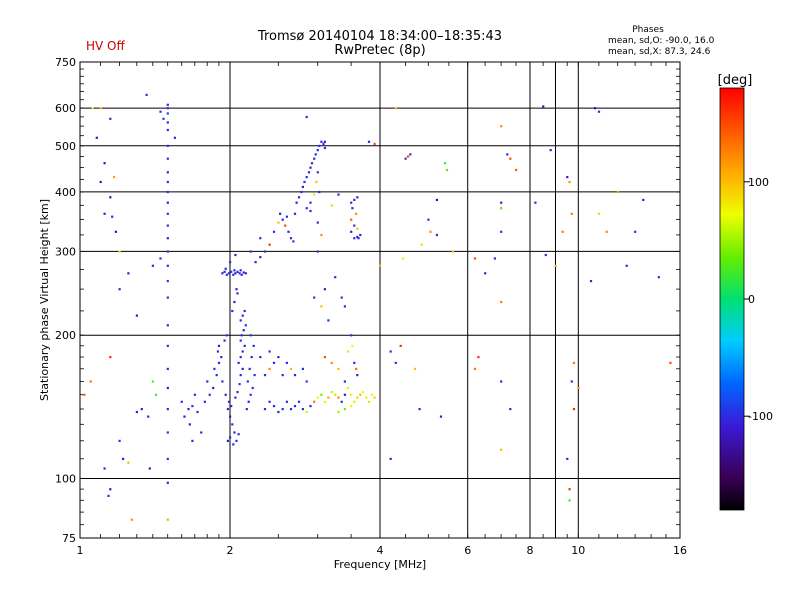  I want to click on colorbar: [deg] 100 0 -100, so click(745, 292).